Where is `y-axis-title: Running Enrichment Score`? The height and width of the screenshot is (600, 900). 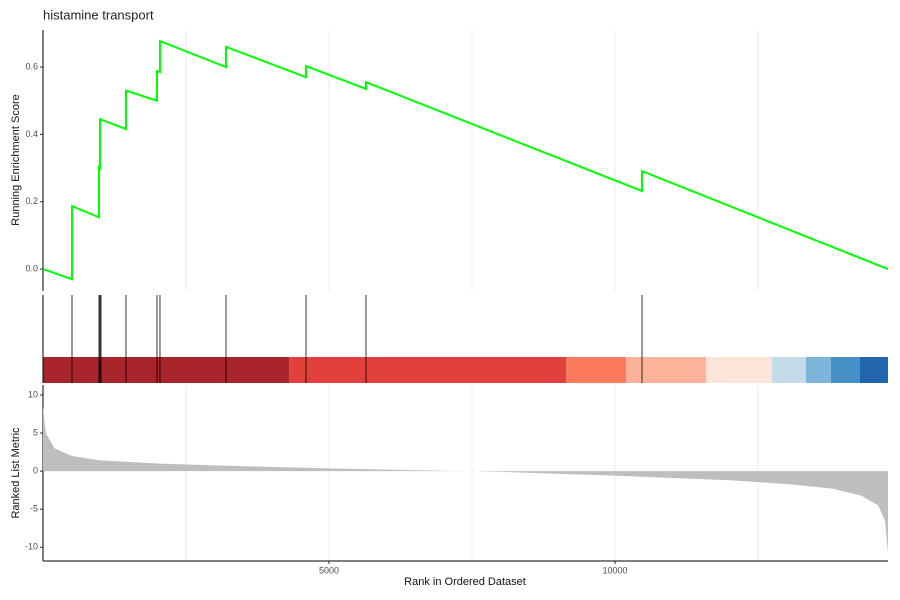
y-axis-title: Running Enrichment Score is located at coordinates (16, 159).